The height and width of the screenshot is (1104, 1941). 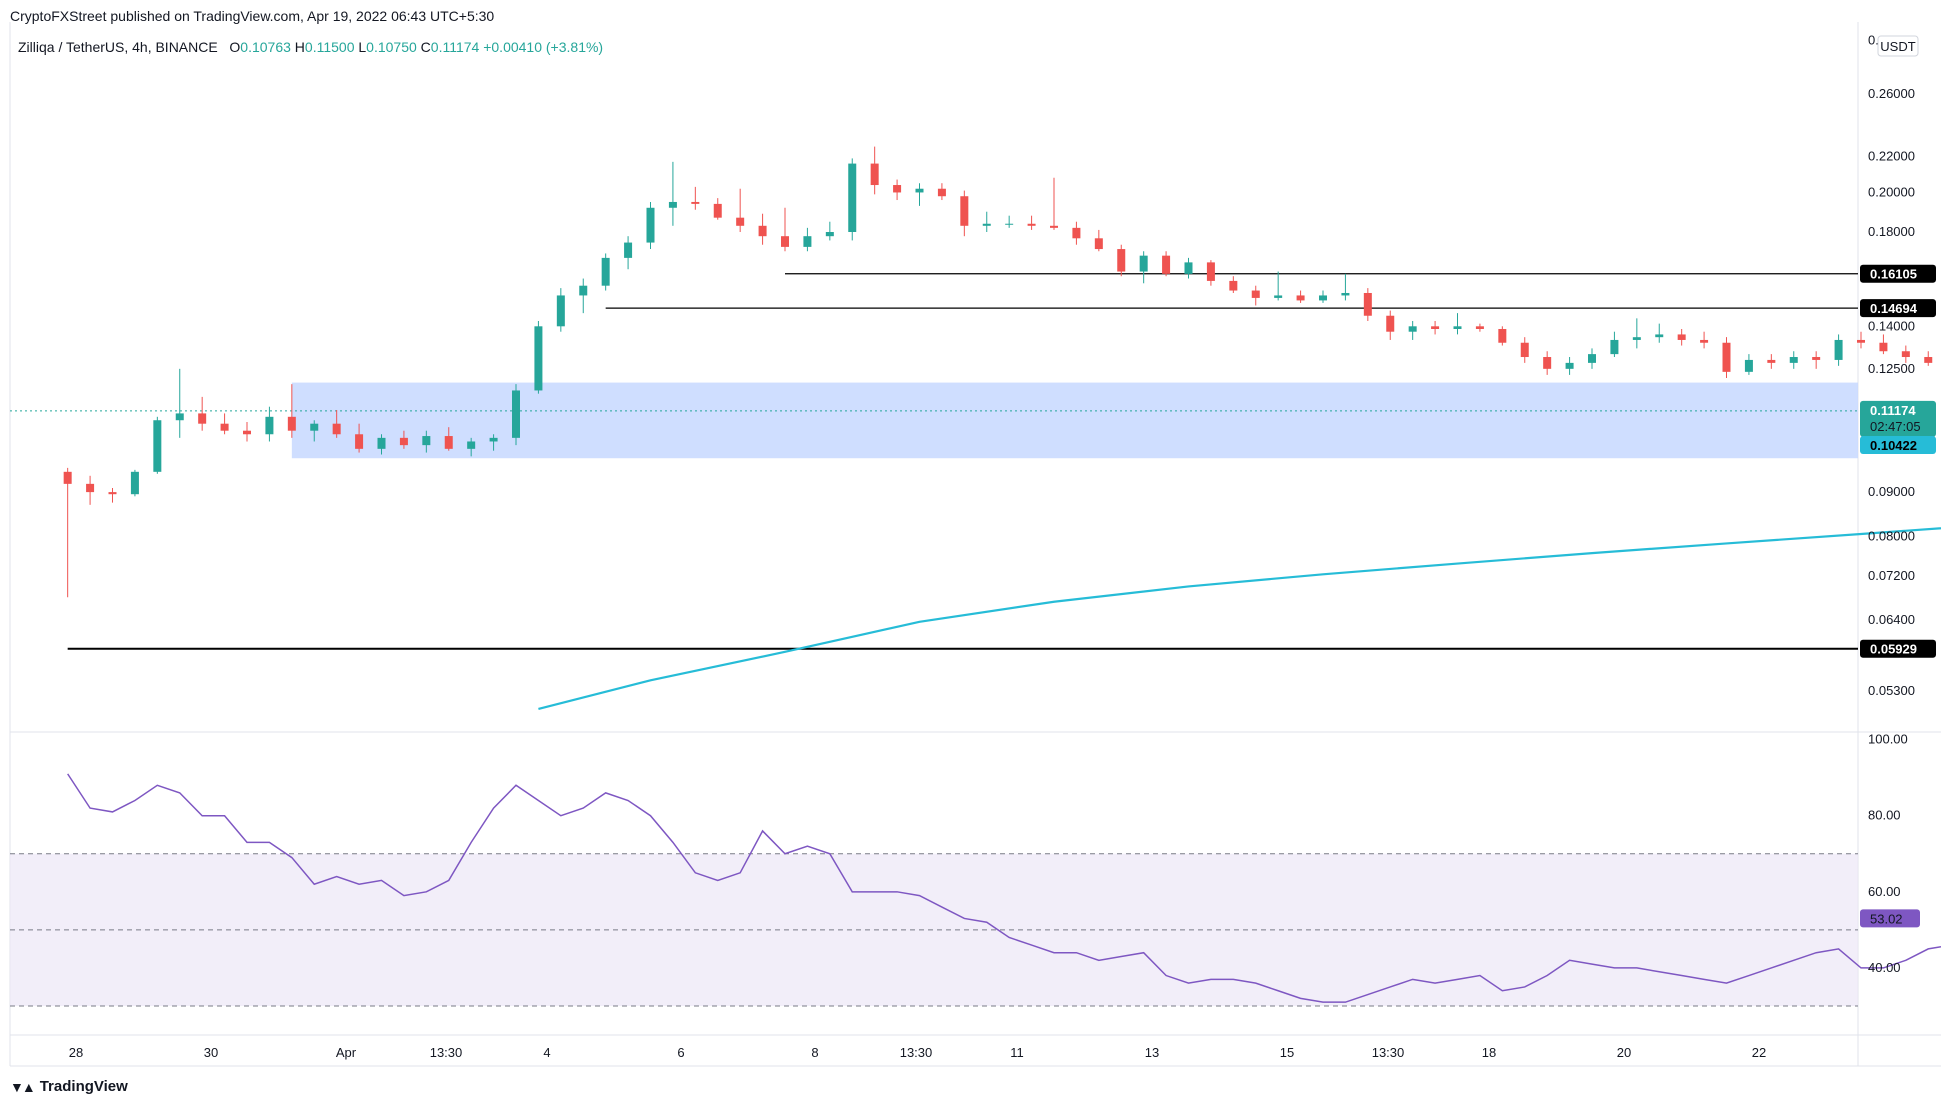 What do you see at coordinates (1239, 619) in the screenshot?
I see `ema-line` at bounding box center [1239, 619].